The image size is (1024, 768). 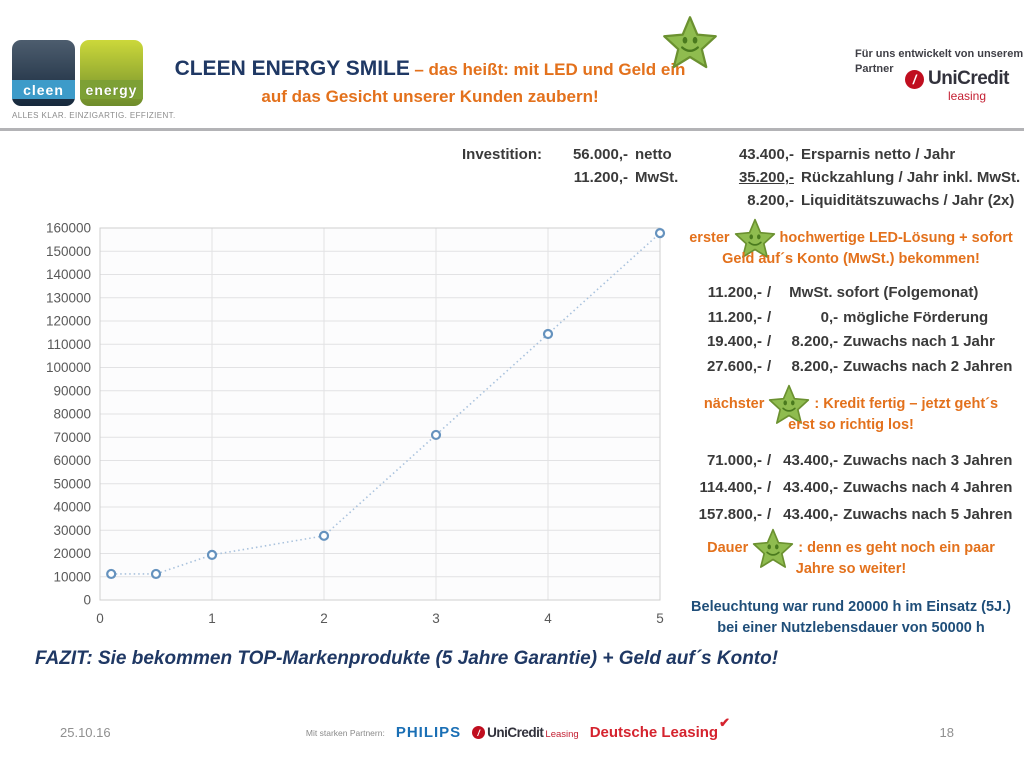 I want to click on svg-text: 5, so click(x=660, y=618).